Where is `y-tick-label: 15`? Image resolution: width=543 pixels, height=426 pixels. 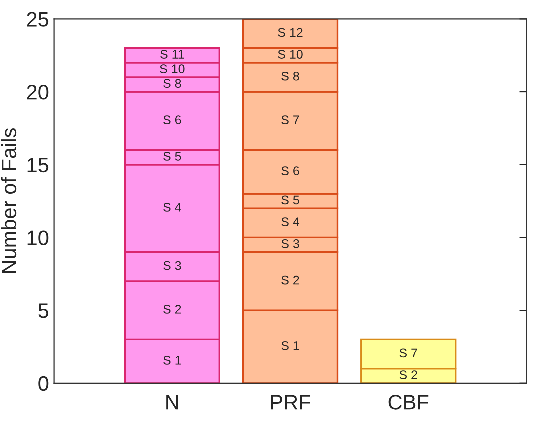
y-tick-label: 15 is located at coordinates (38, 165).